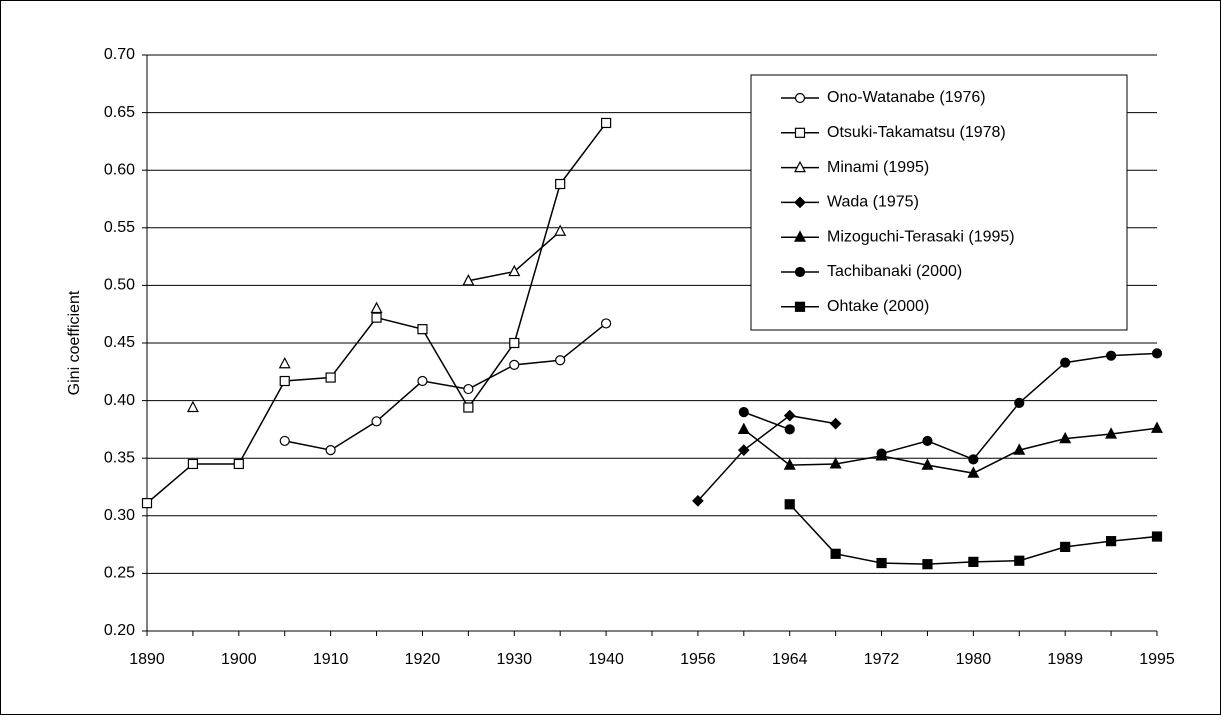  What do you see at coordinates (606, 659) in the screenshot?
I see `x-tick-label: 1940` at bounding box center [606, 659].